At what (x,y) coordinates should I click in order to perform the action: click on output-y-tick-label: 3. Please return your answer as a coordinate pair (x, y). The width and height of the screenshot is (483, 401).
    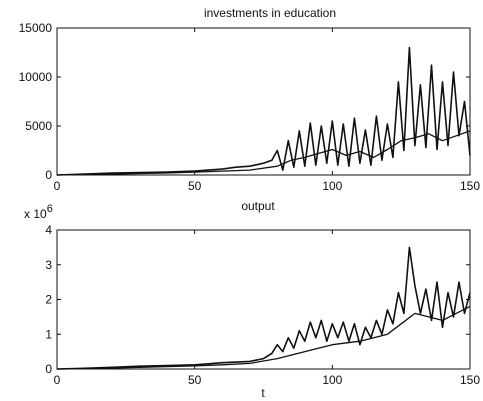
    Looking at the image, I should click on (48, 265).